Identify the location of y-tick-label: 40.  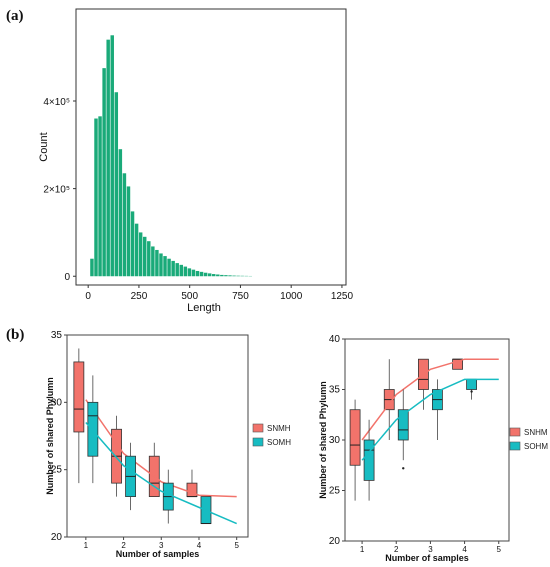
(335, 339).